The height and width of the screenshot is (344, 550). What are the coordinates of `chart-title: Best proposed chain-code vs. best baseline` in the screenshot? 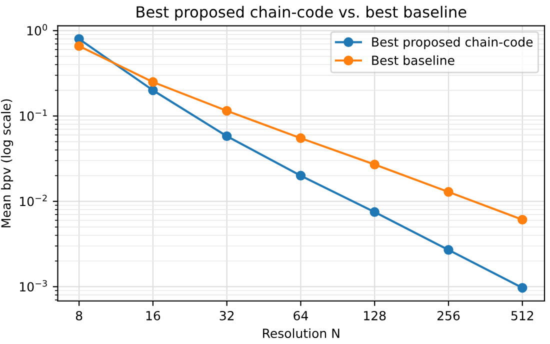 It's located at (301, 13).